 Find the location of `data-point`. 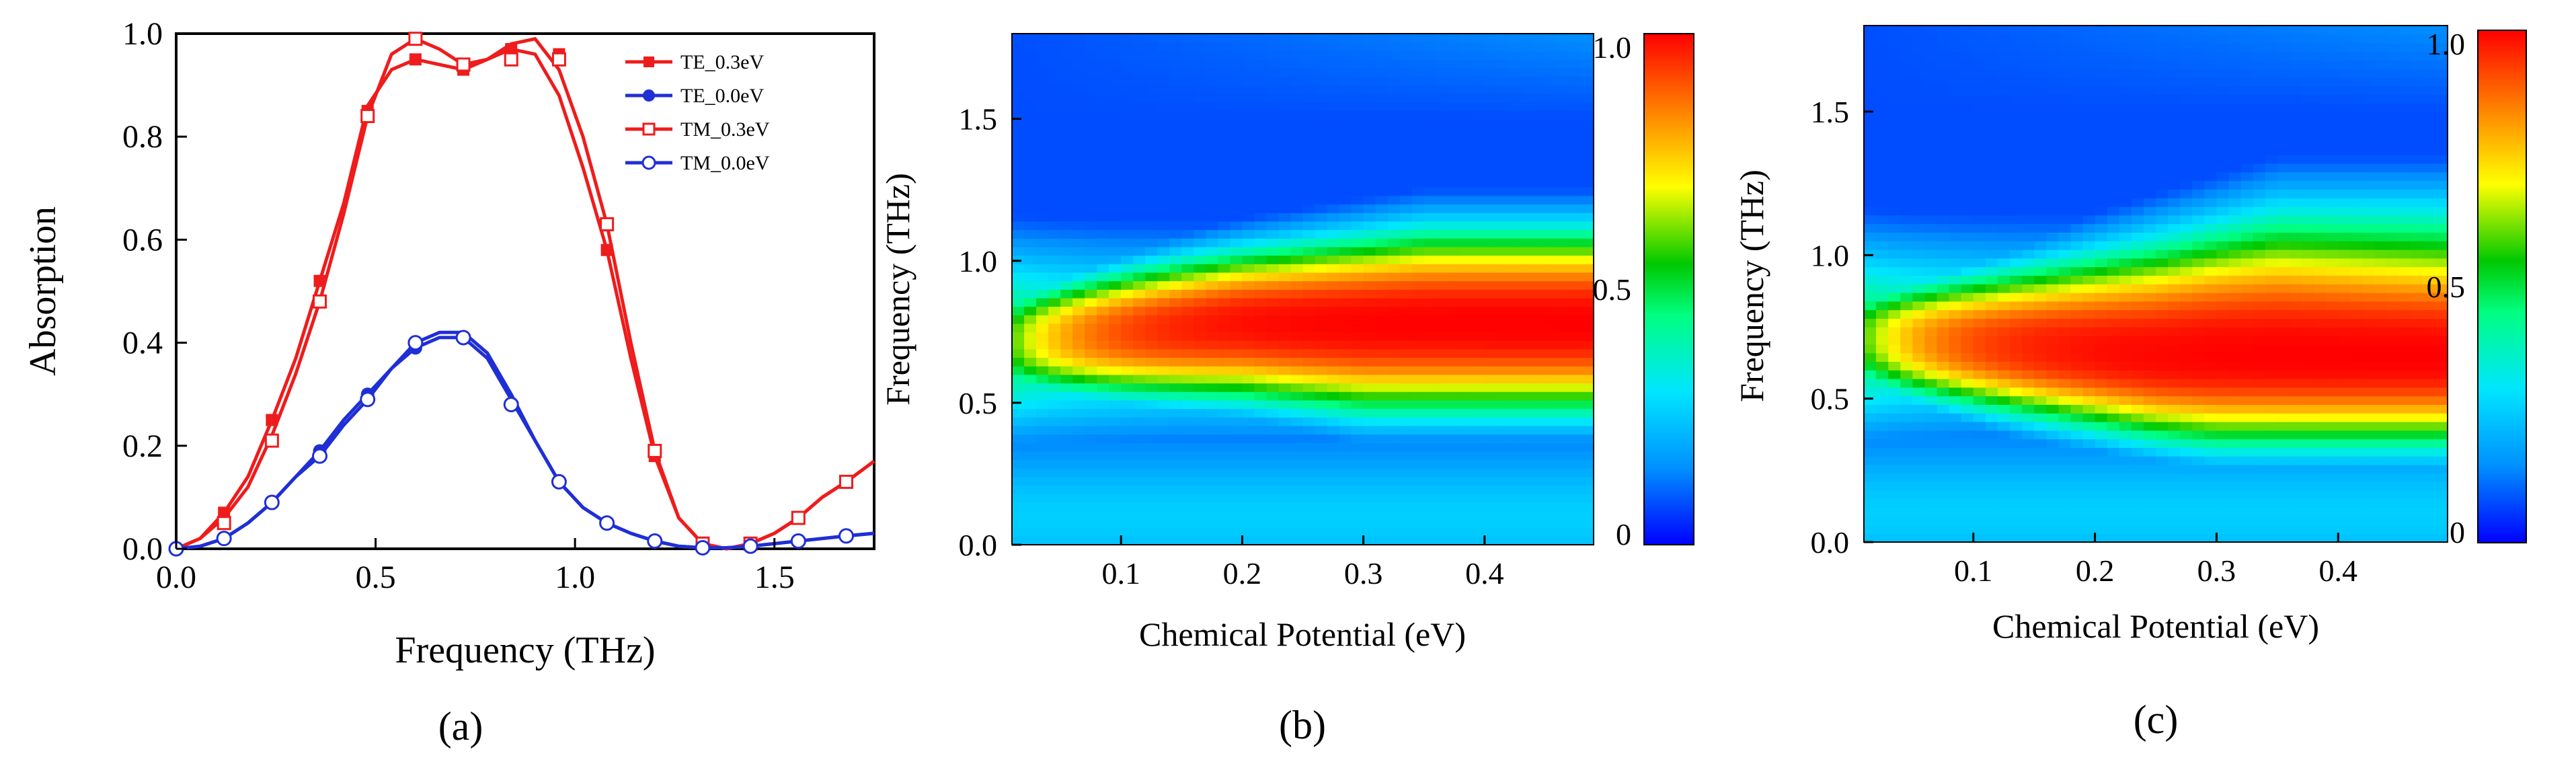

data-point is located at coordinates (655, 541).